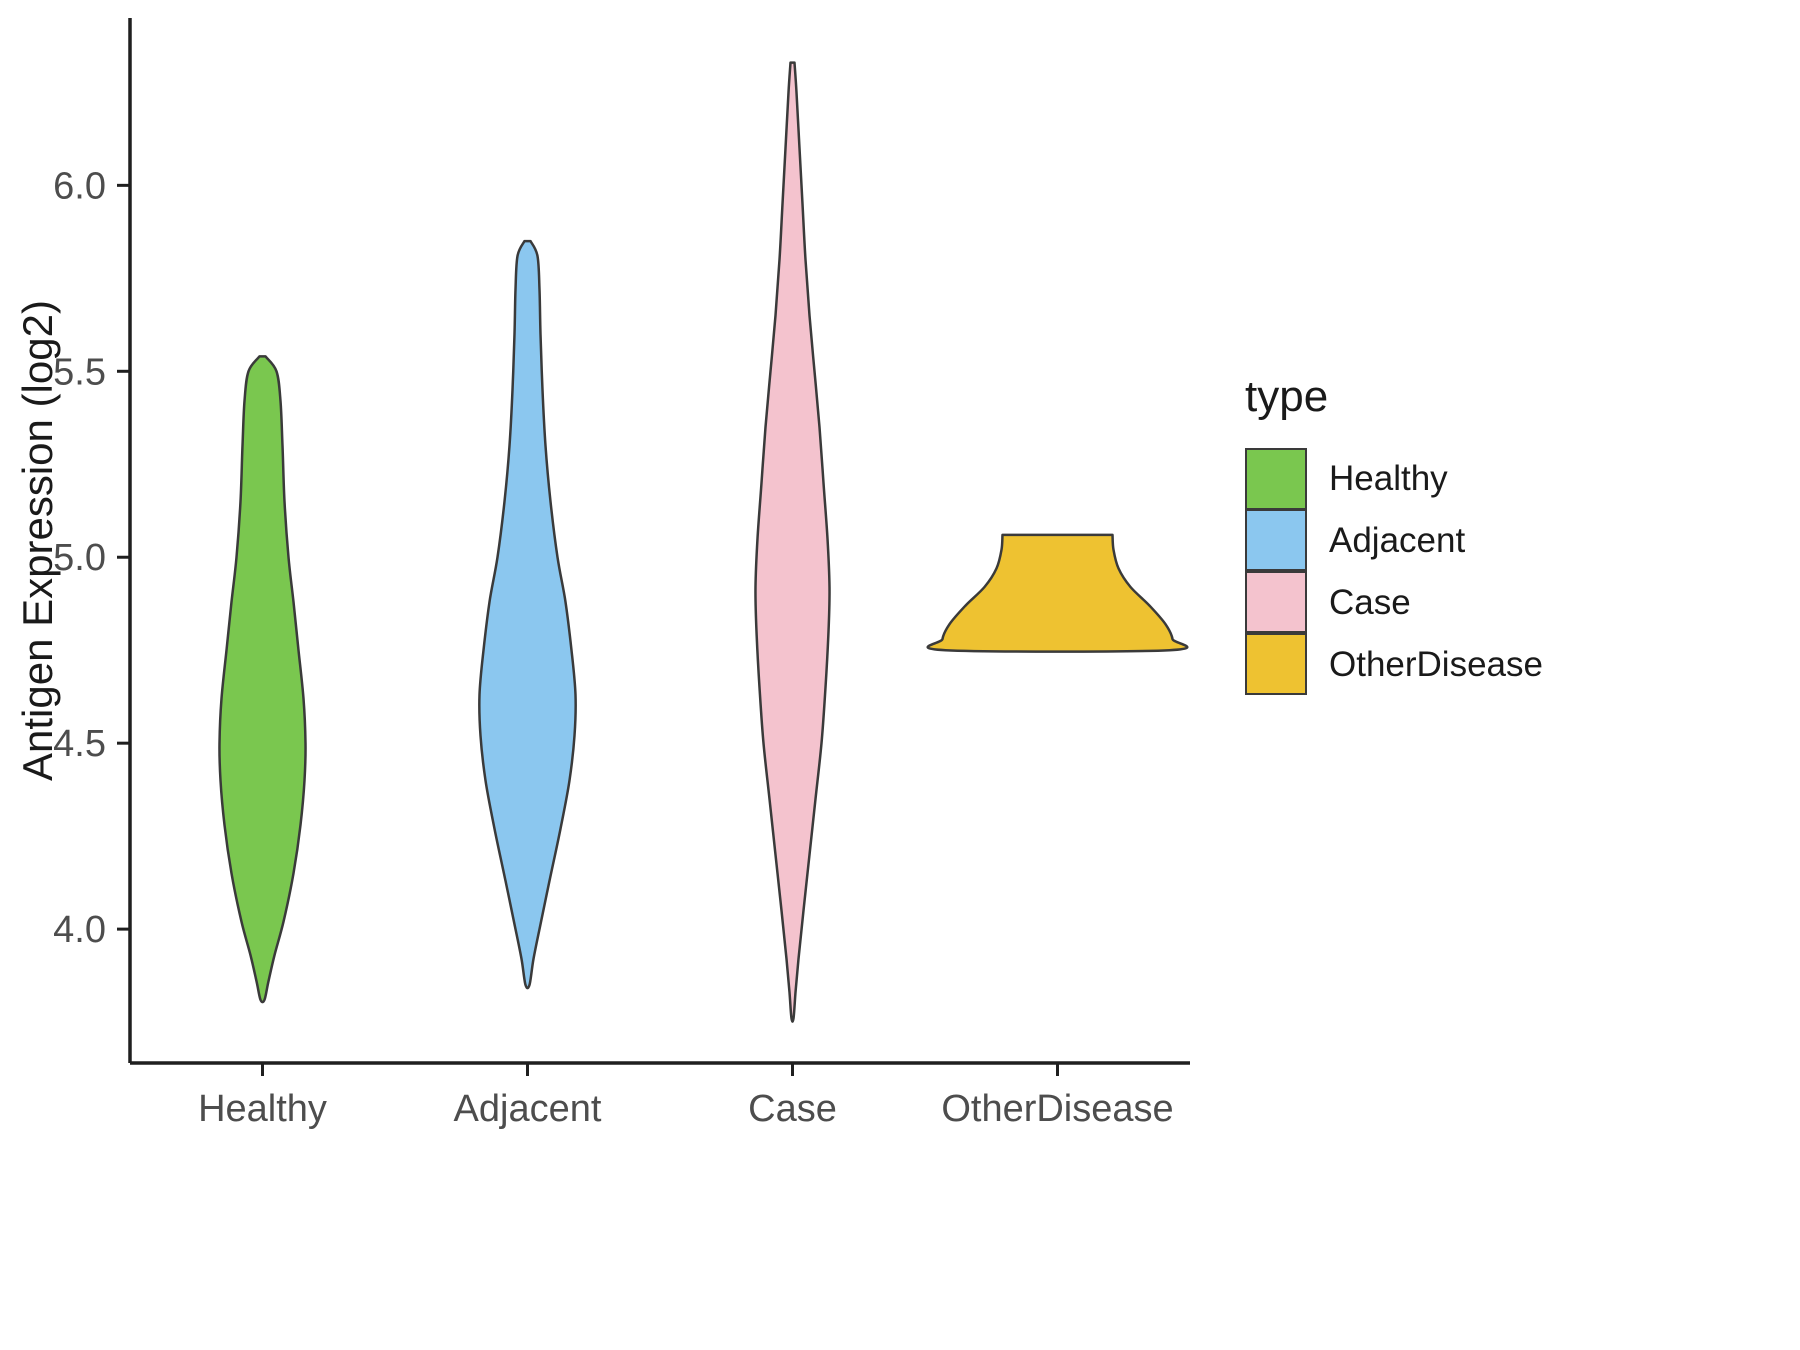 This screenshot has height=1350, width=1800. Describe the element at coordinates (79, 372) in the screenshot. I see `y-tick-label: 5.5` at that location.